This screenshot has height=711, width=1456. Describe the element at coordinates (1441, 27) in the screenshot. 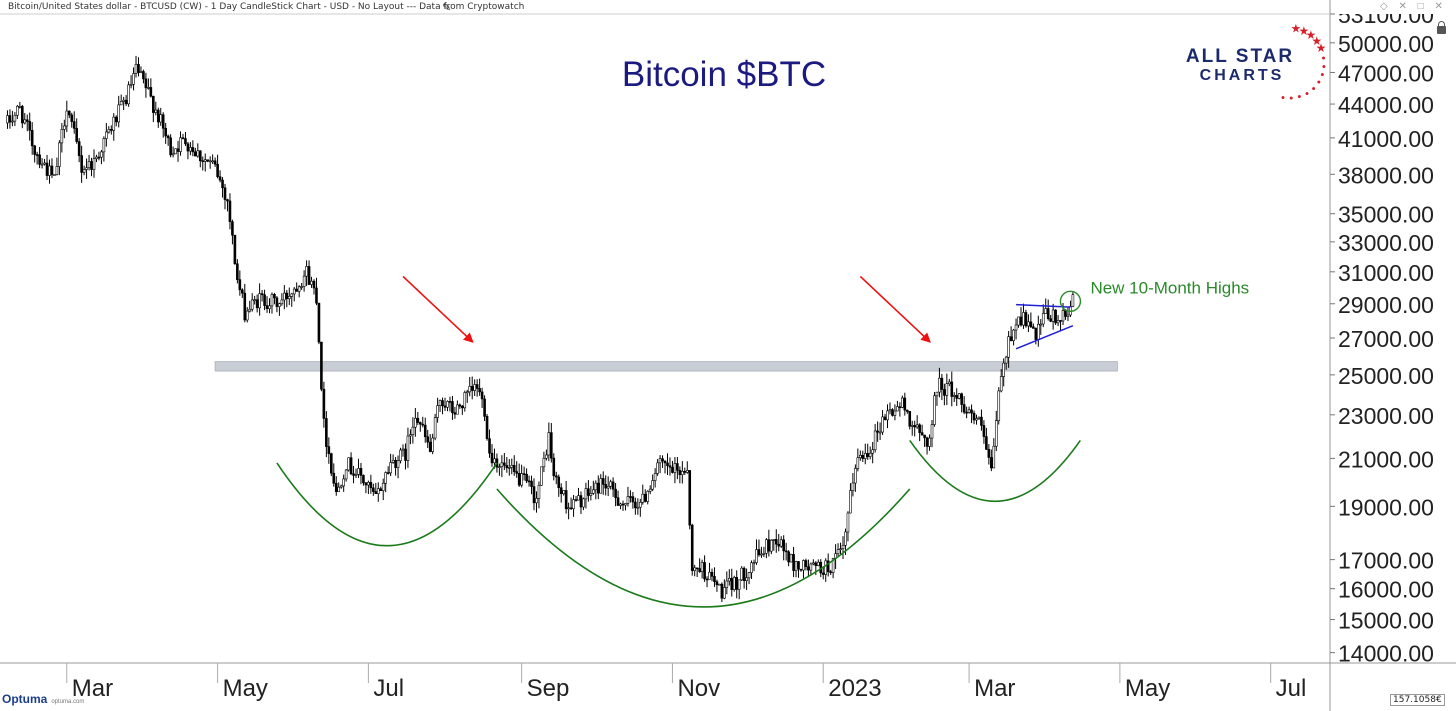

I see `lock-icon` at that location.